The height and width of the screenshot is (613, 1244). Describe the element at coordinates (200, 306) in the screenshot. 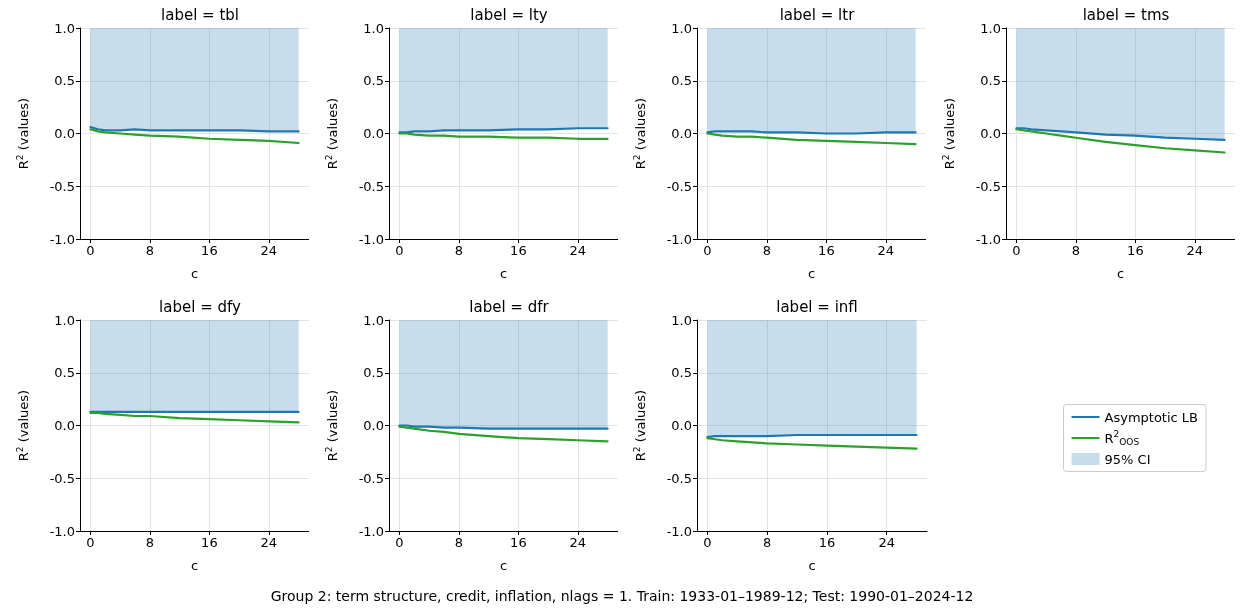

I see `chart-title: label = dfy` at that location.